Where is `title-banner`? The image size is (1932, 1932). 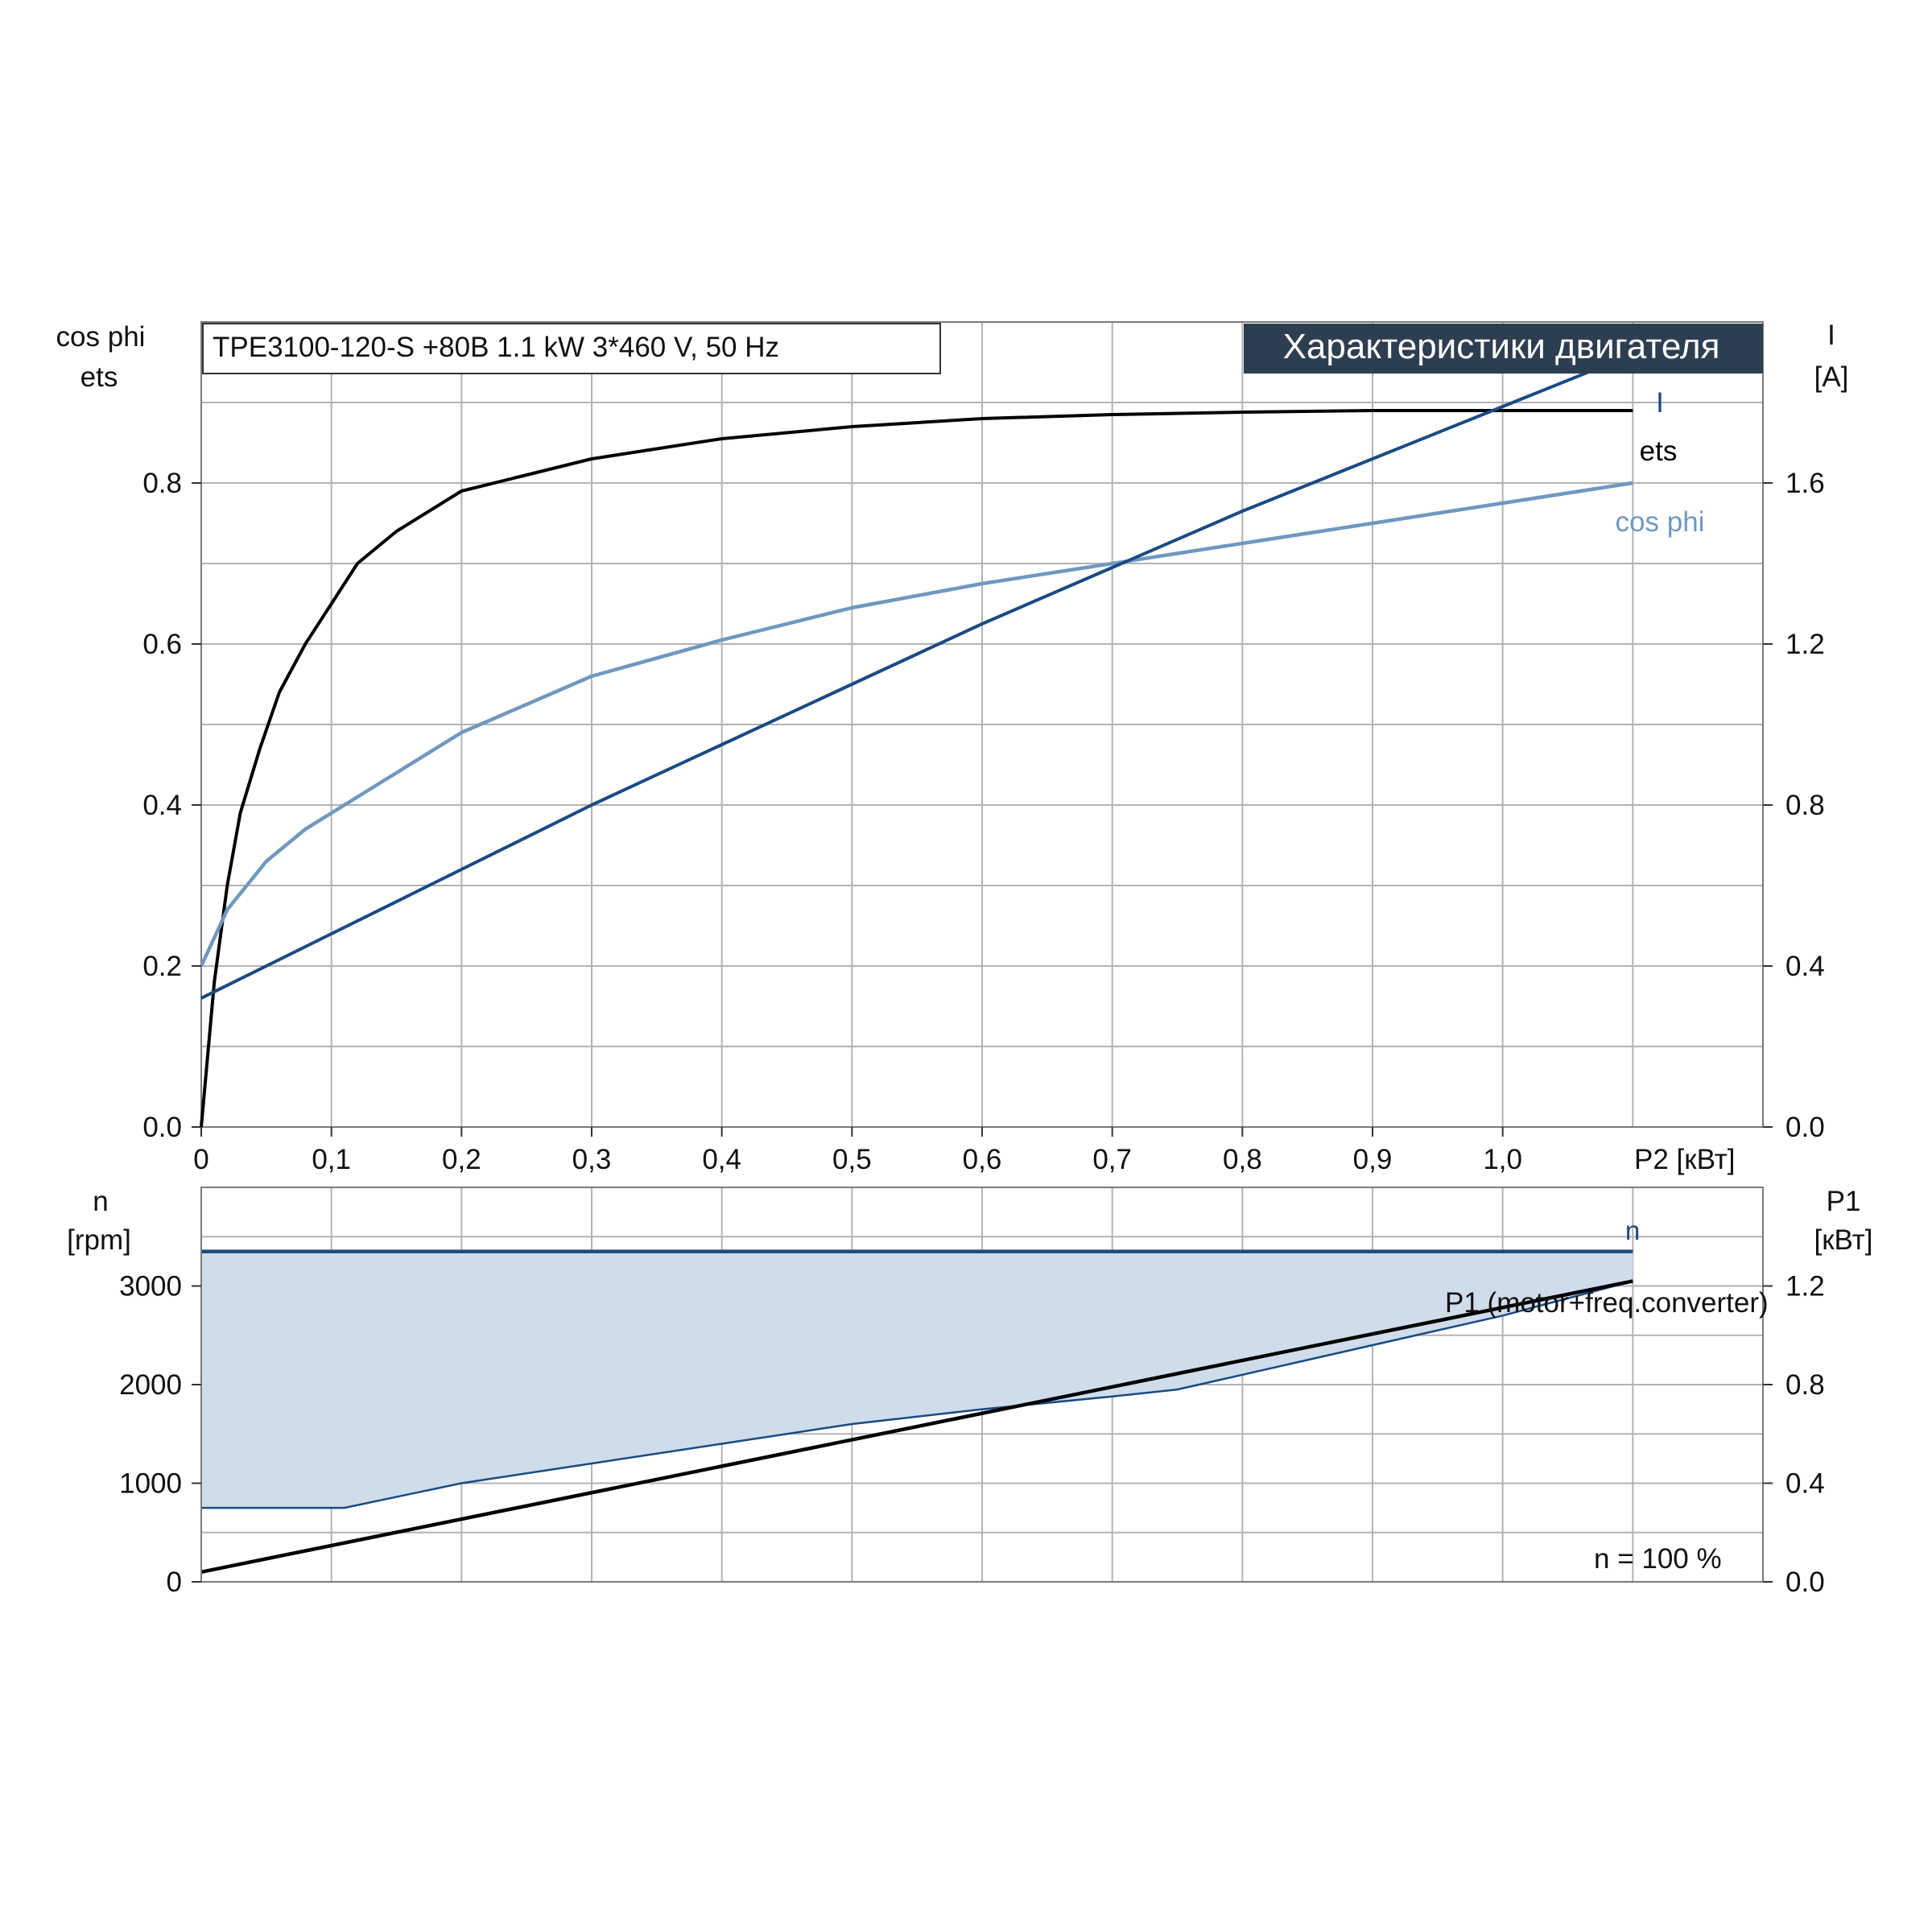 title-banner is located at coordinates (1503, 349).